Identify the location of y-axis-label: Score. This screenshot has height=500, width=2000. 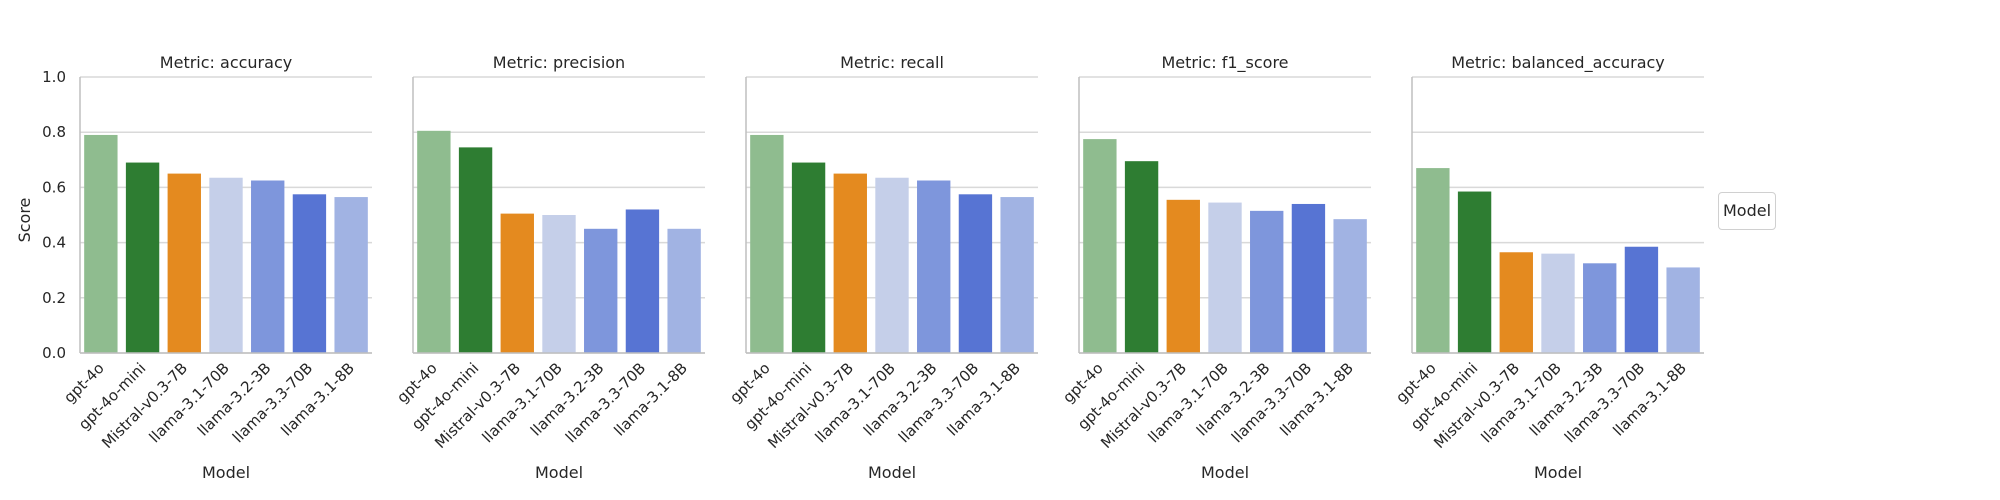
(24, 220).